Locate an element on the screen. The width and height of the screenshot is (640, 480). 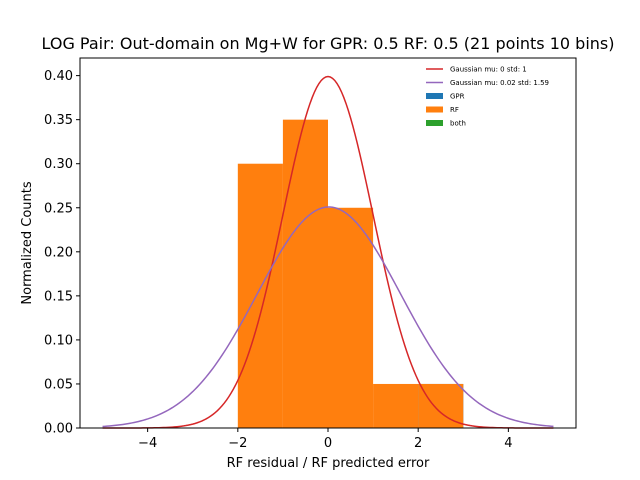
y-tick-label: 0.30 is located at coordinates (58, 164).